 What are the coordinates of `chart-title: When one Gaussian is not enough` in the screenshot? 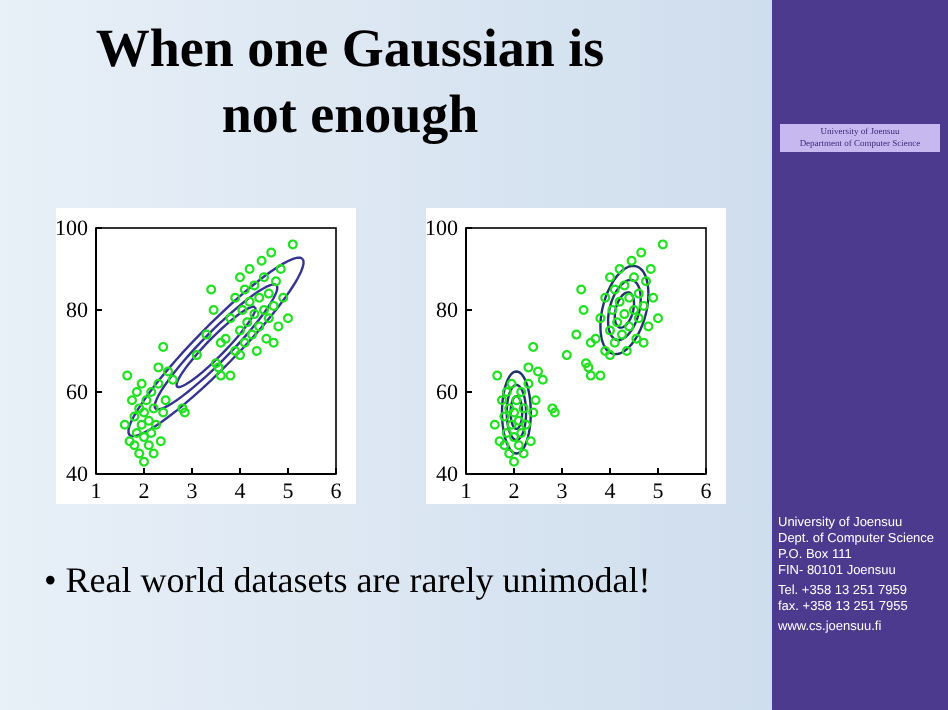 It's located at (350, 82).